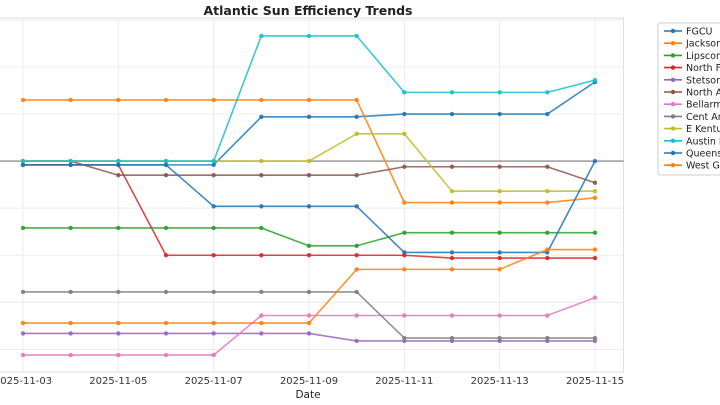  What do you see at coordinates (703, 93) in the screenshot?
I see `legend-label: North Ala` at bounding box center [703, 93].